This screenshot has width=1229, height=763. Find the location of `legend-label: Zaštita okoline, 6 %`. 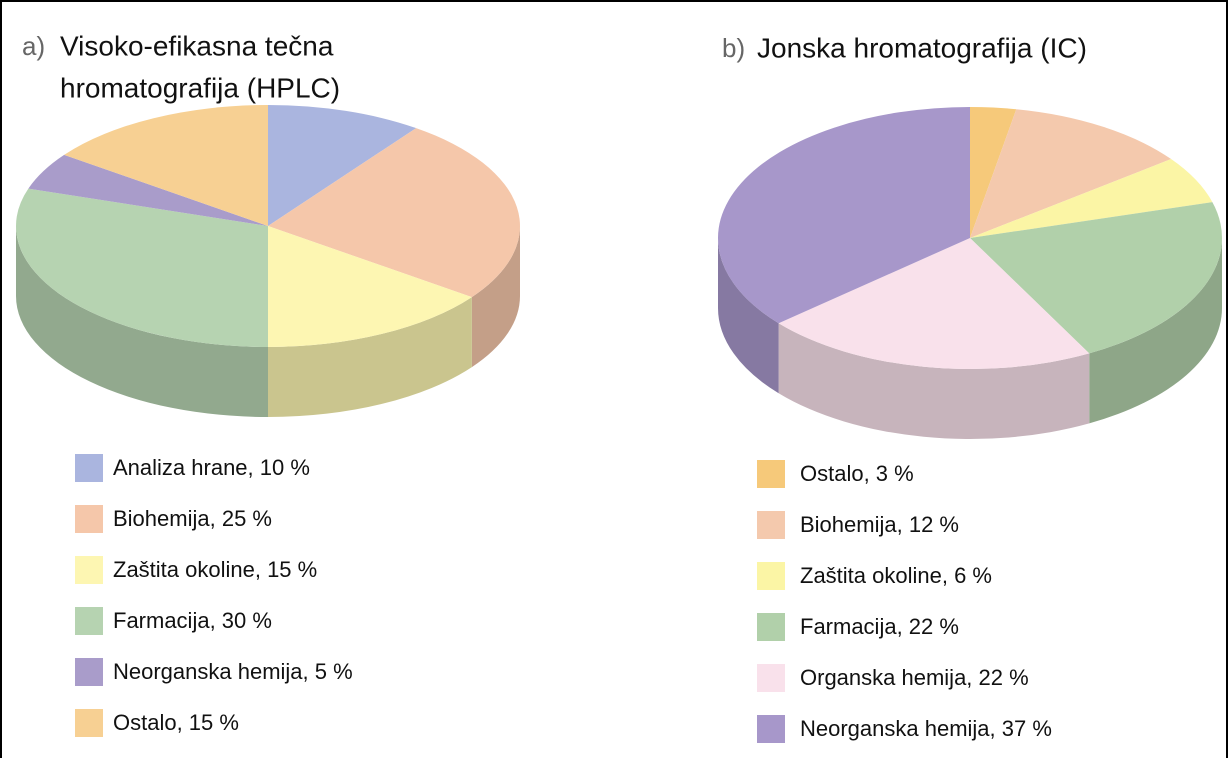

legend-label: Zaštita okoline, 6 % is located at coordinates (896, 575).